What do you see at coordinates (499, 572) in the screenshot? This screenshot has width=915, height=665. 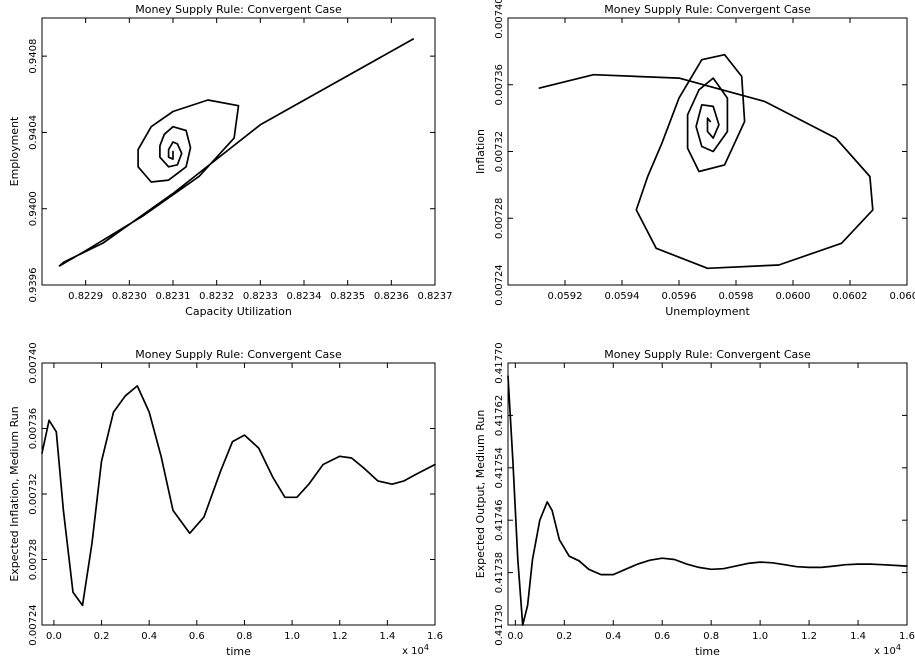 I see `y-tick-label: 0.41738` at bounding box center [499, 572].